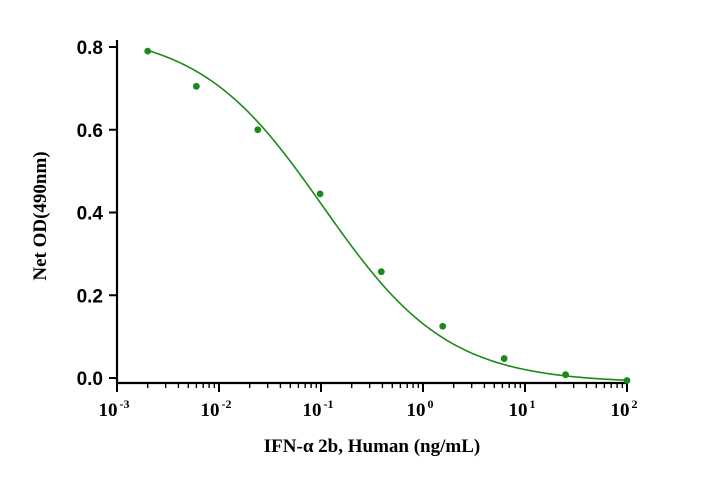 This screenshot has height=481, width=704. Describe the element at coordinates (420, 409) in the screenshot. I see `x-tick-label: 10 0` at that location.